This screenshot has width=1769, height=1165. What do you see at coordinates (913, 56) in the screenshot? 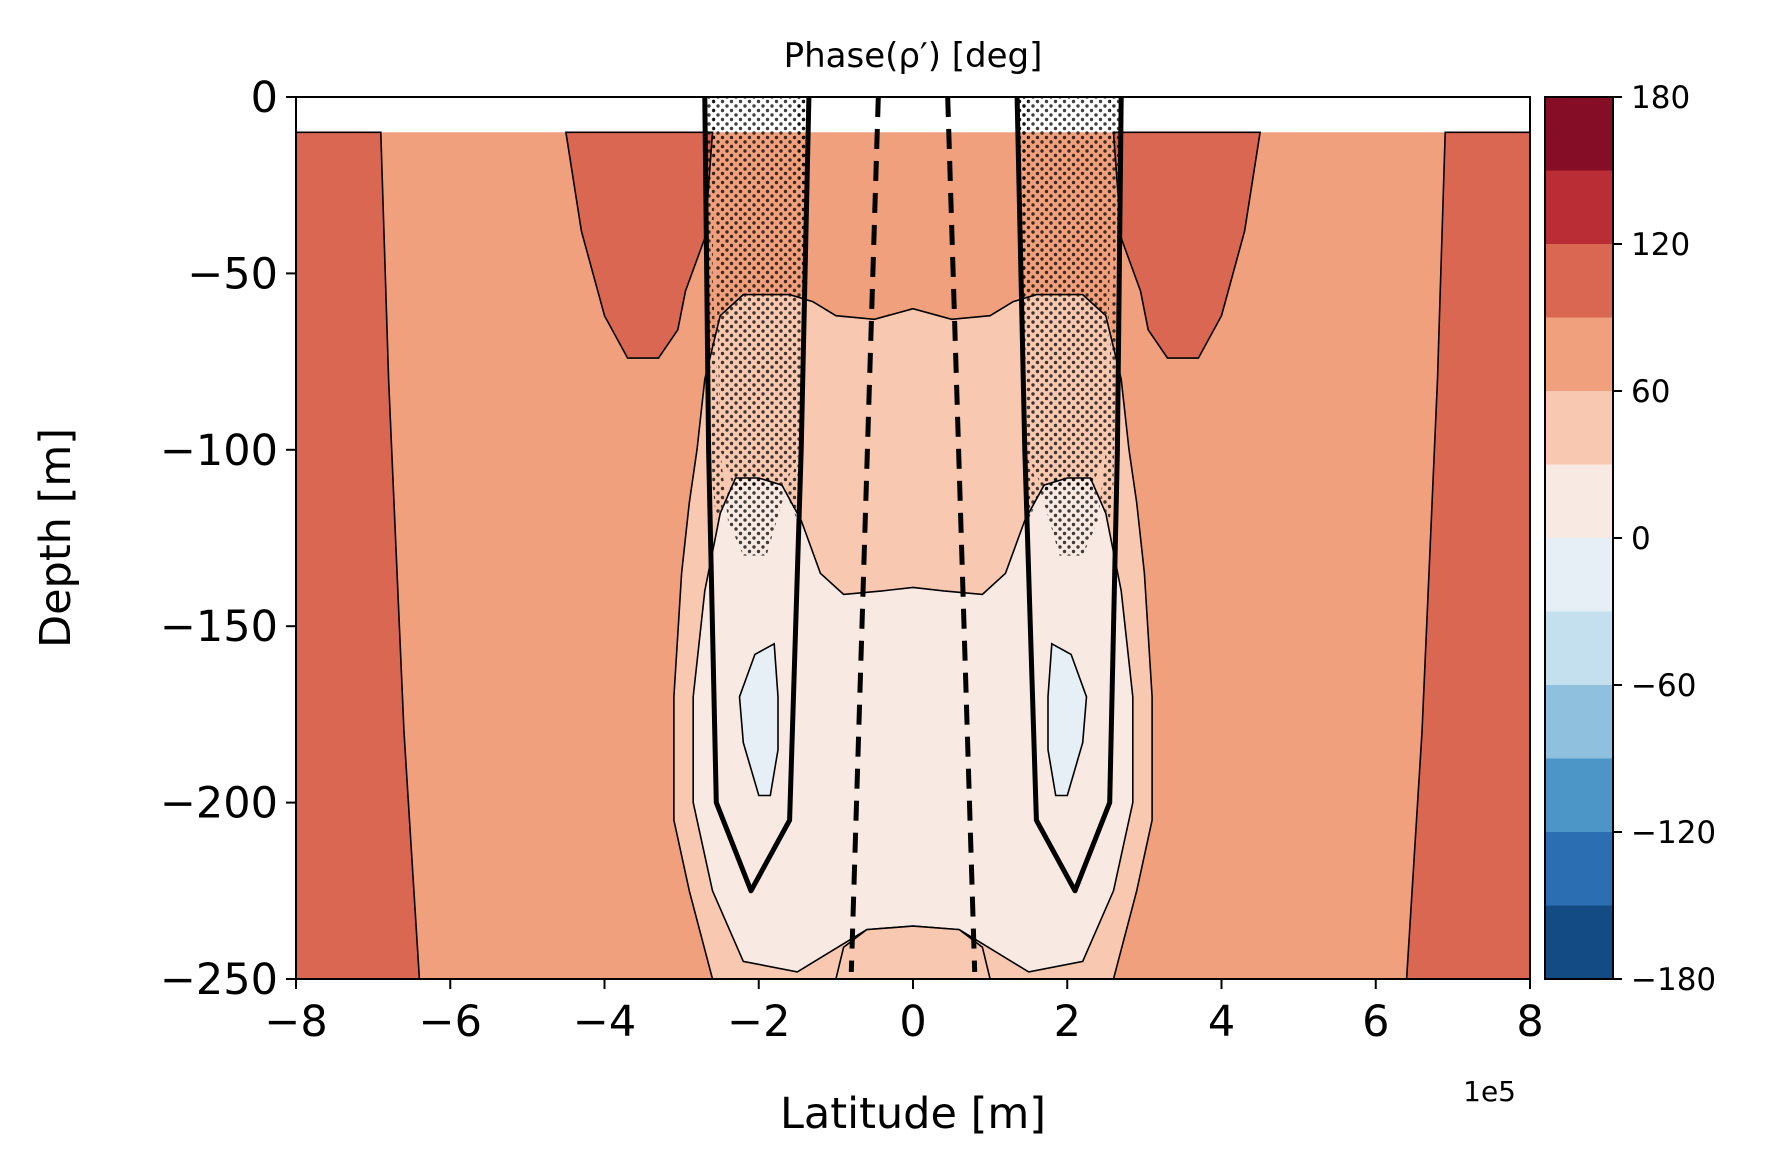
I see `chart-title: Phase(ρ′) [deg]` at bounding box center [913, 56].